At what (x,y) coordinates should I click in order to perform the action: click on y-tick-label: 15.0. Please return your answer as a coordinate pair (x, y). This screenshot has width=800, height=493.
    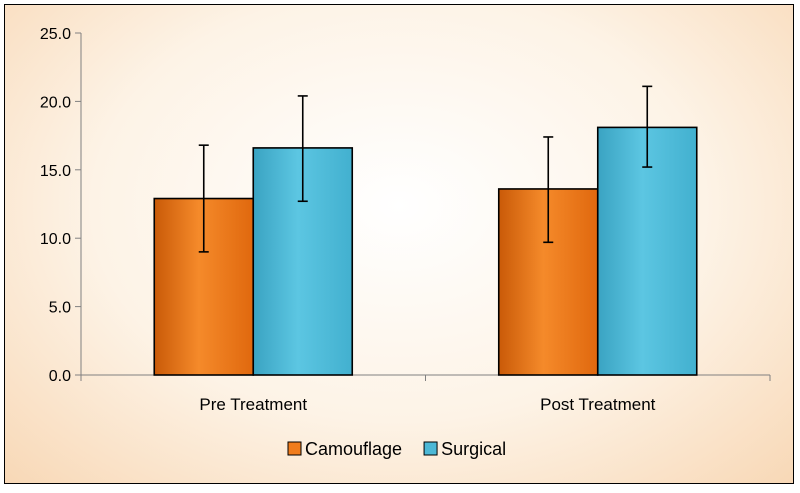
    Looking at the image, I should click on (55, 171).